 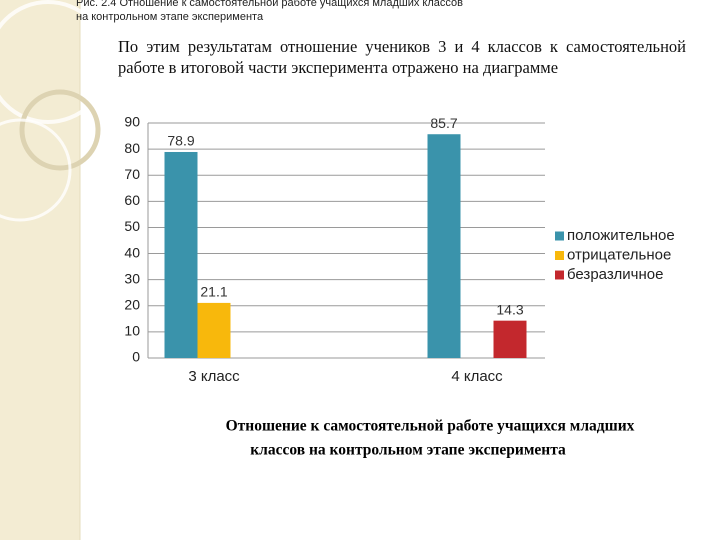 I want to click on y-tick-label: 10, so click(x=132, y=331).